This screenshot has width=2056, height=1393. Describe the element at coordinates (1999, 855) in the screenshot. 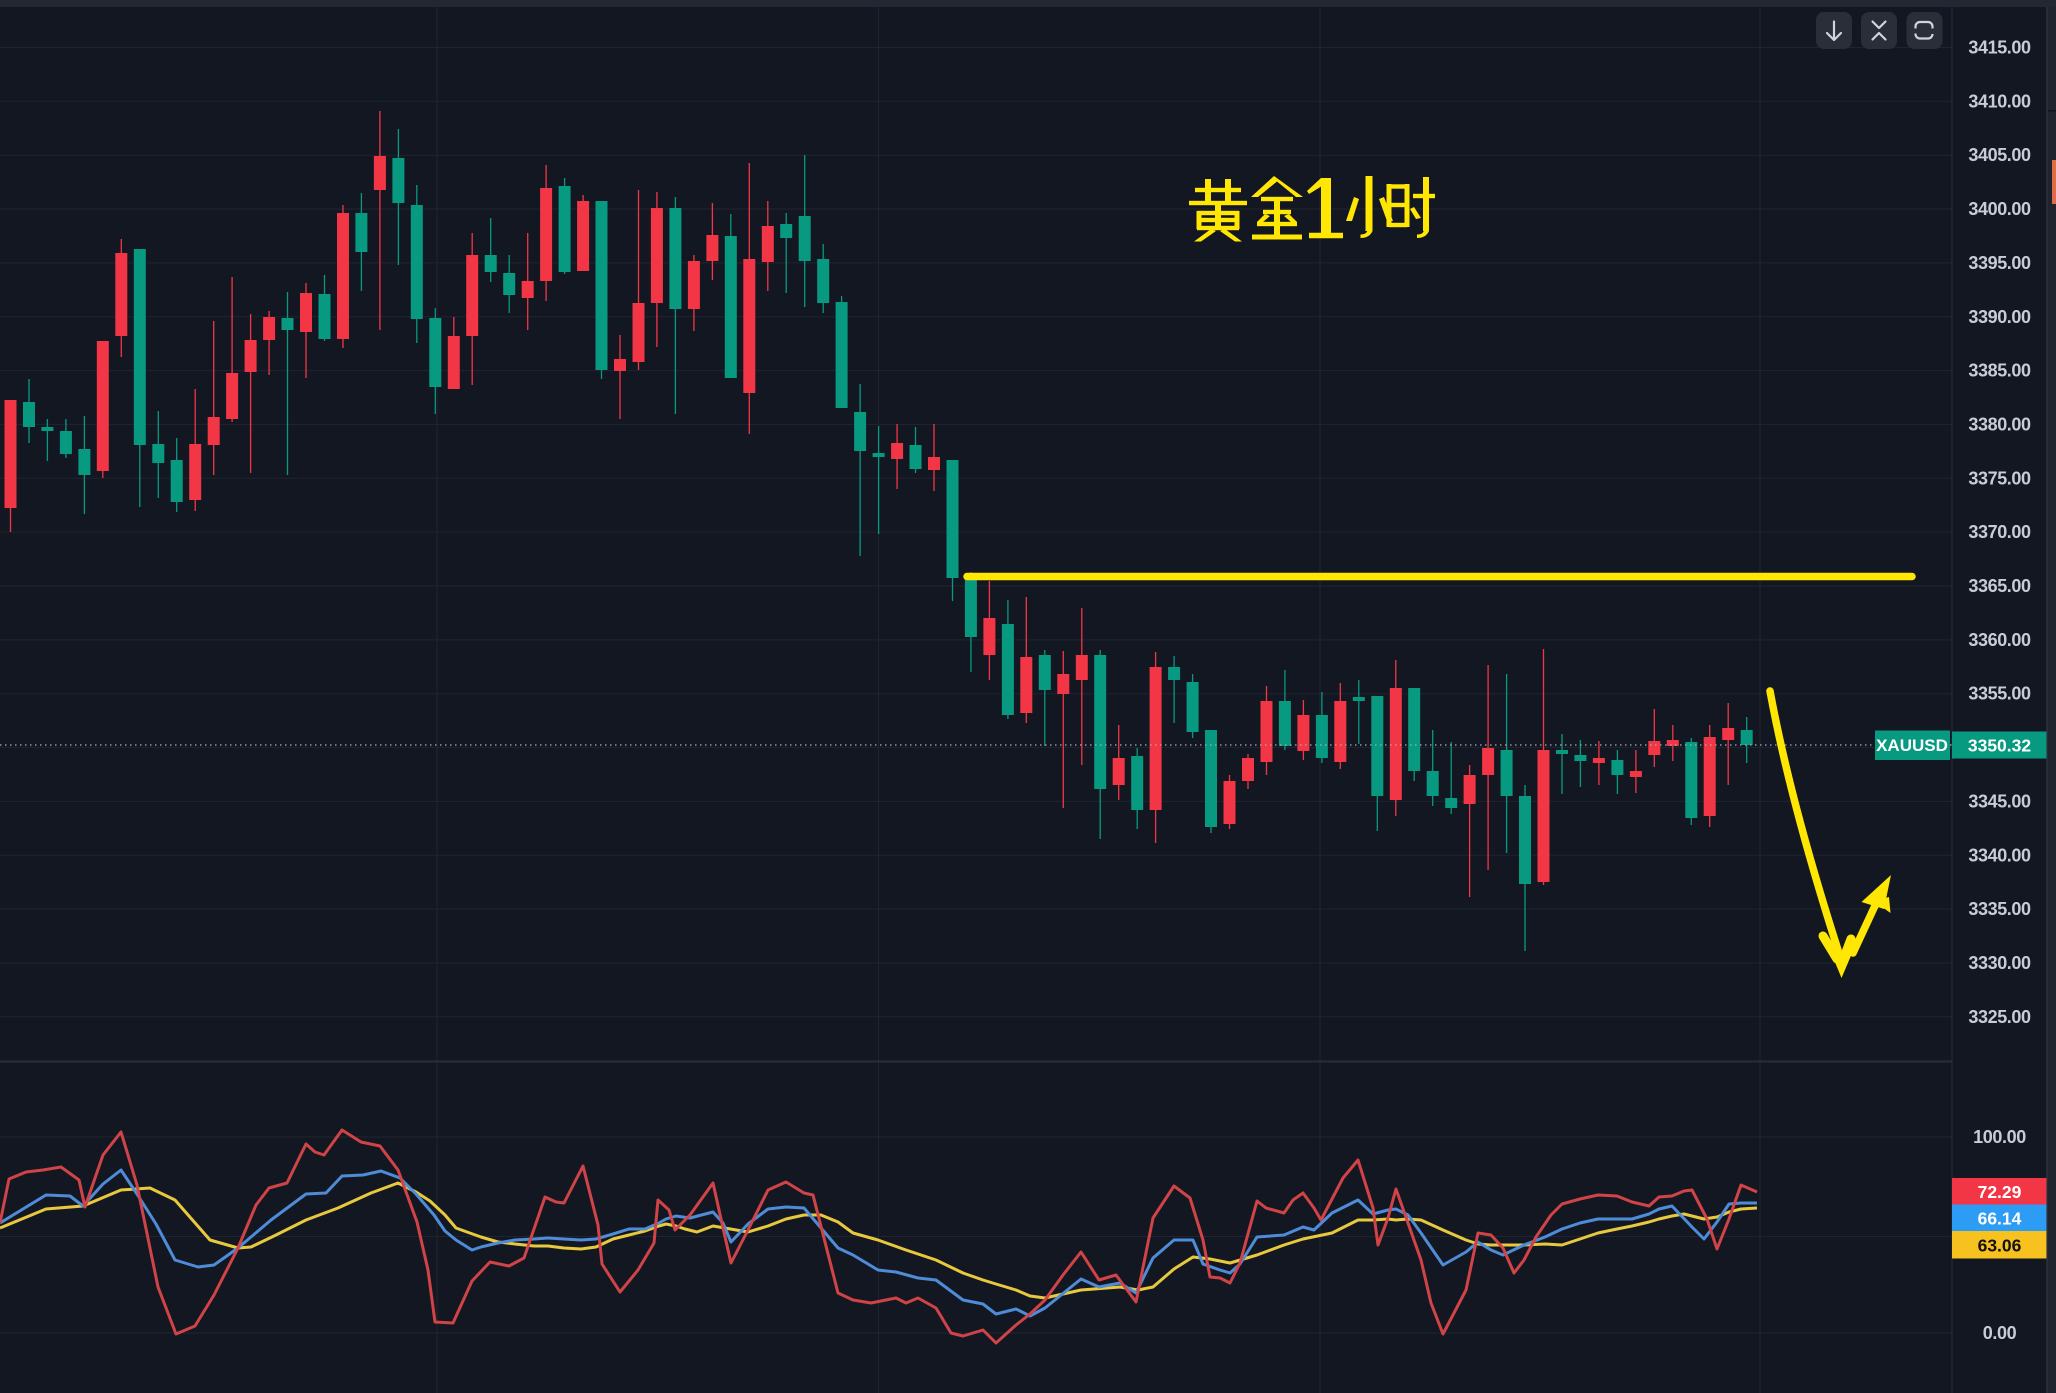

I see `svg-text: 3340.00` at that location.